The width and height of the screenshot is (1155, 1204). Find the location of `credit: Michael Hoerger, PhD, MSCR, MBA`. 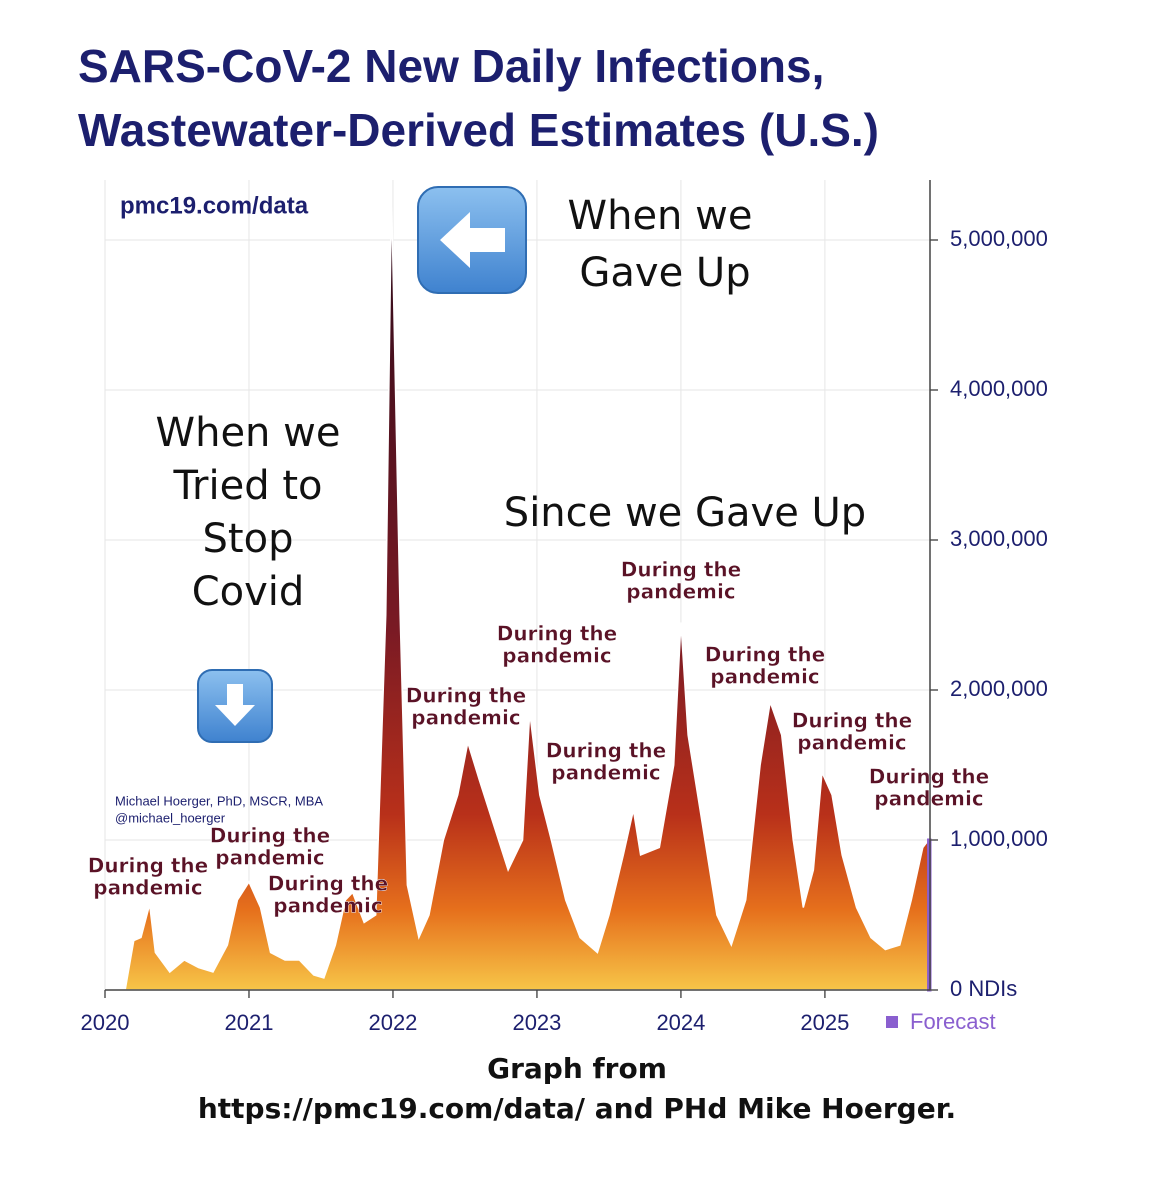

credit: Michael Hoerger, PhD, MSCR, MBA is located at coordinates (219, 800).